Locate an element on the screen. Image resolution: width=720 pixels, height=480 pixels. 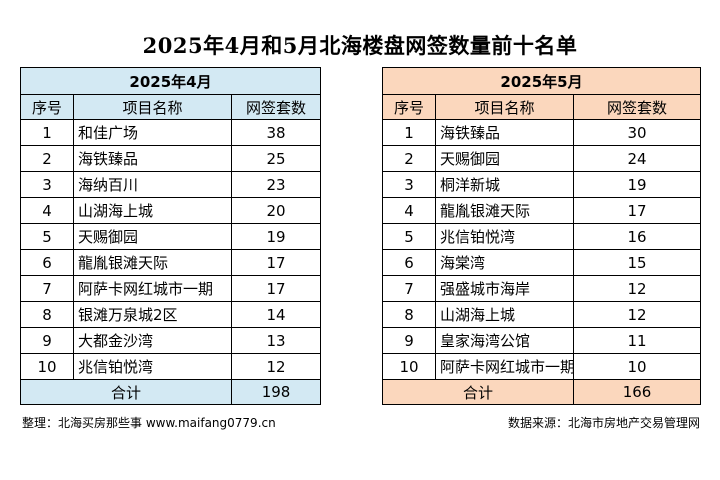
table-row: 8 银滩万泉城2区 14 is located at coordinates (171, 314).